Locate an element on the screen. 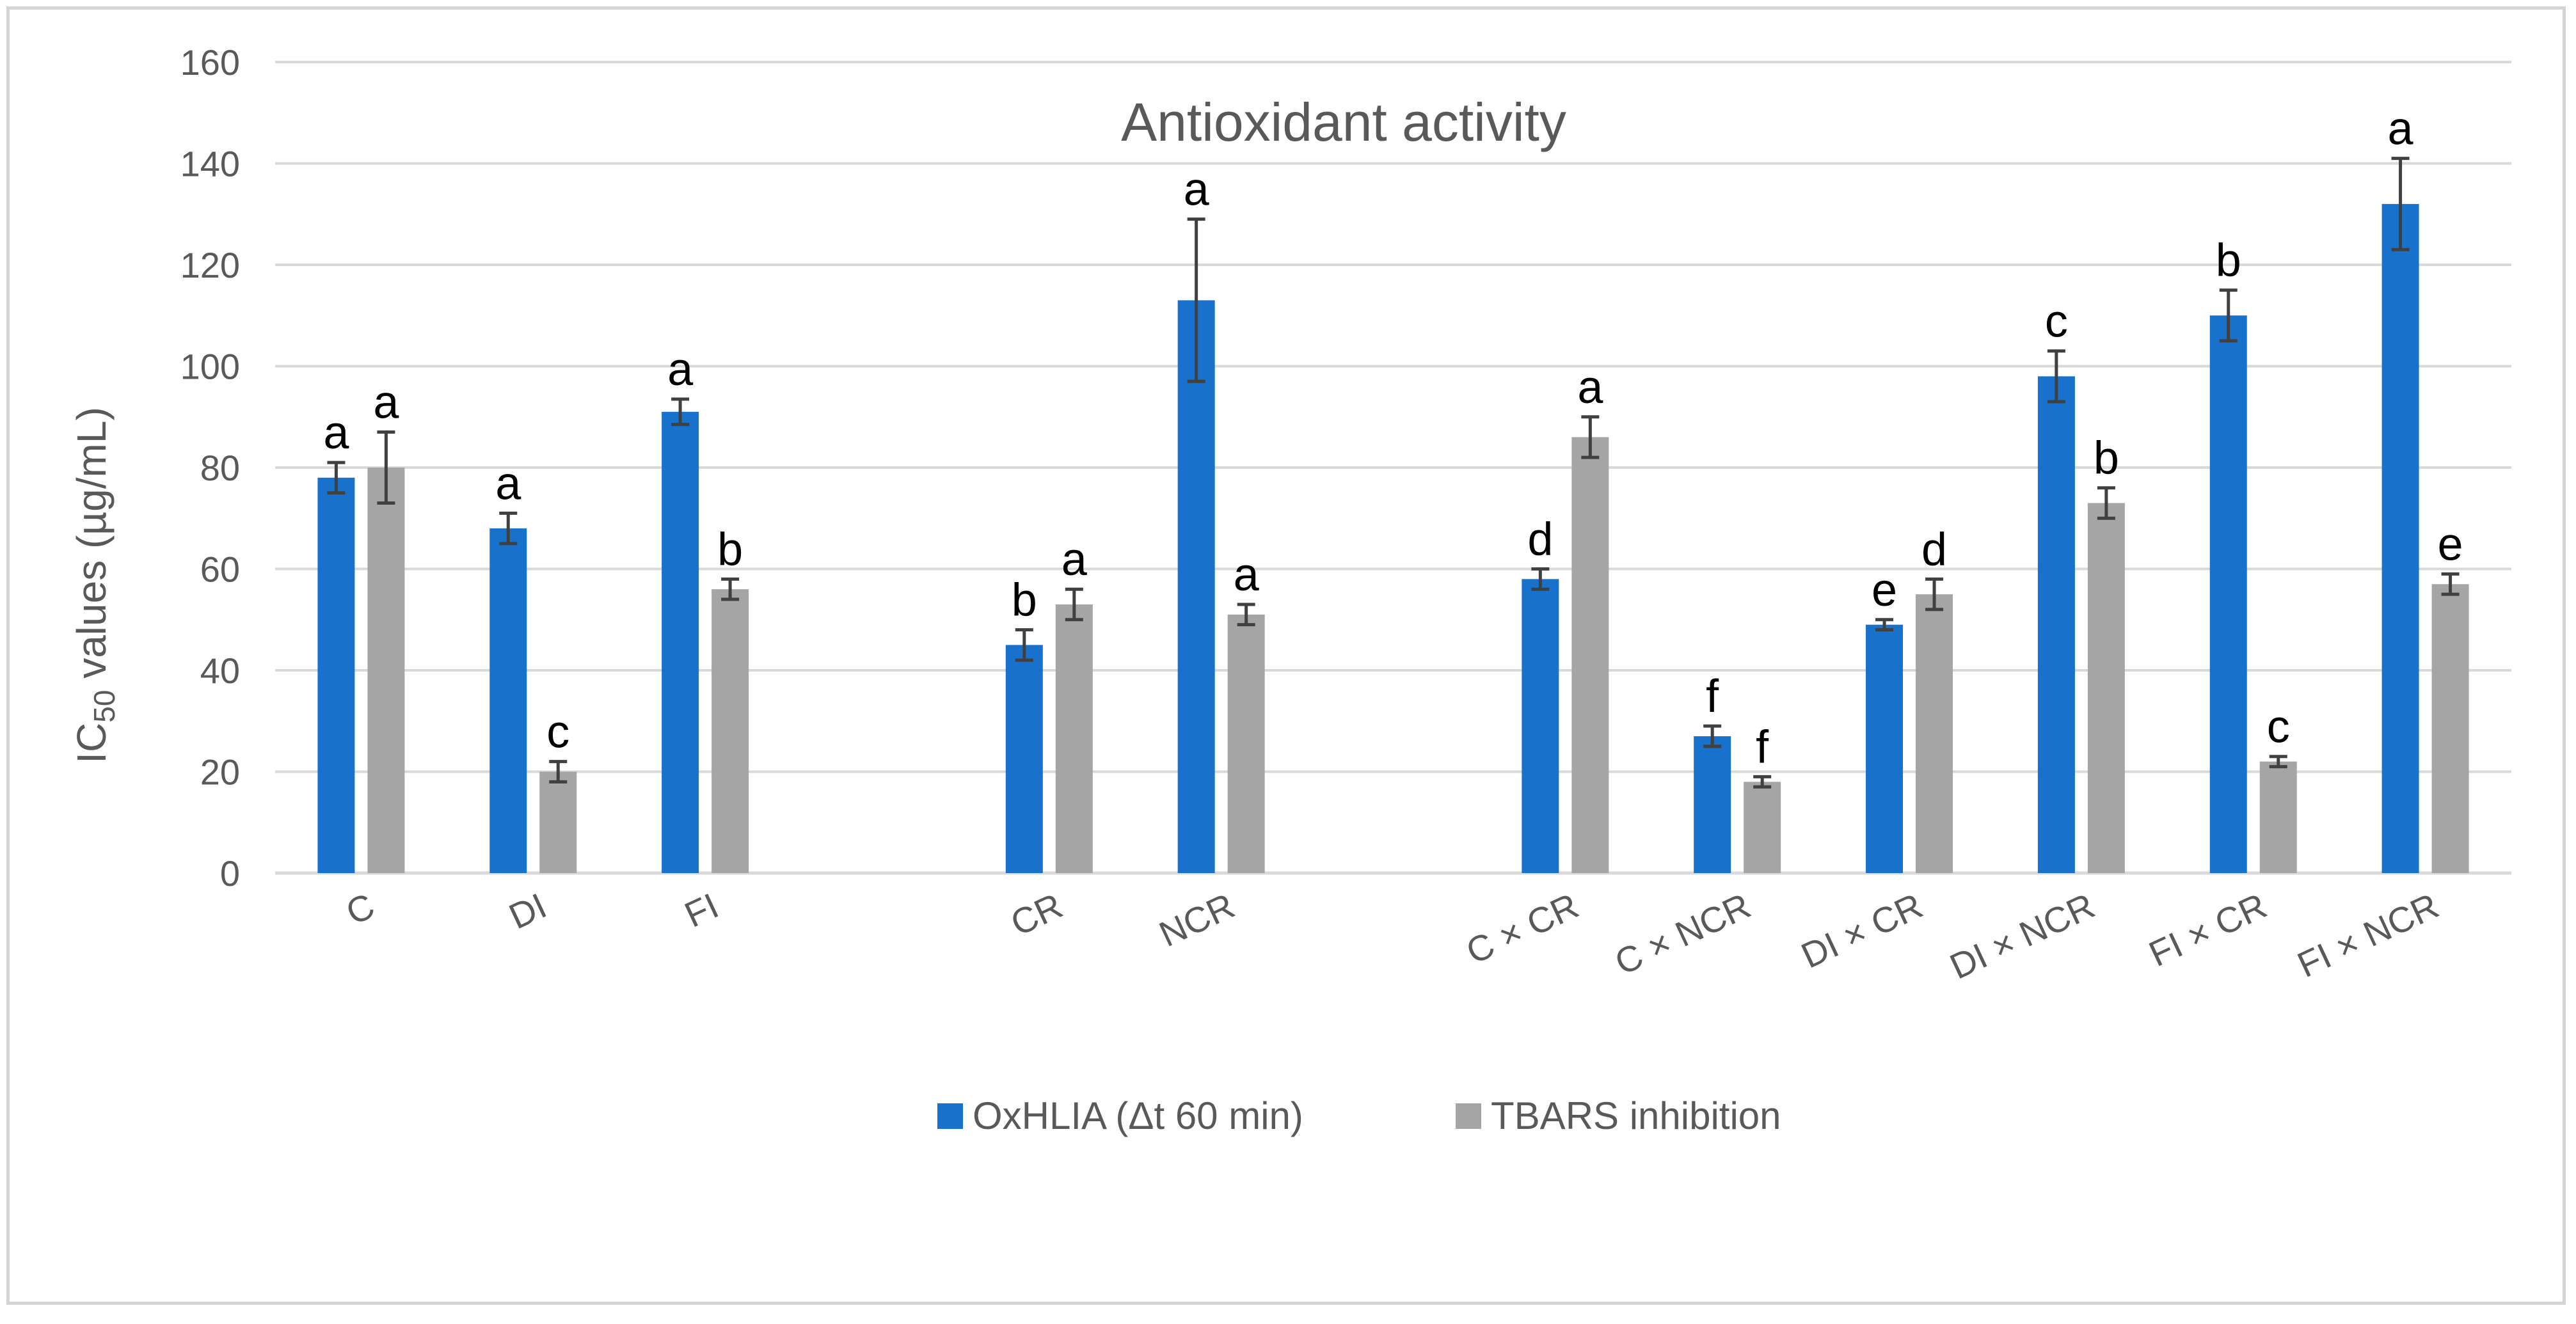 The height and width of the screenshot is (1324, 2576). category-label-10: DI × NCR is located at coordinates (2022, 936).